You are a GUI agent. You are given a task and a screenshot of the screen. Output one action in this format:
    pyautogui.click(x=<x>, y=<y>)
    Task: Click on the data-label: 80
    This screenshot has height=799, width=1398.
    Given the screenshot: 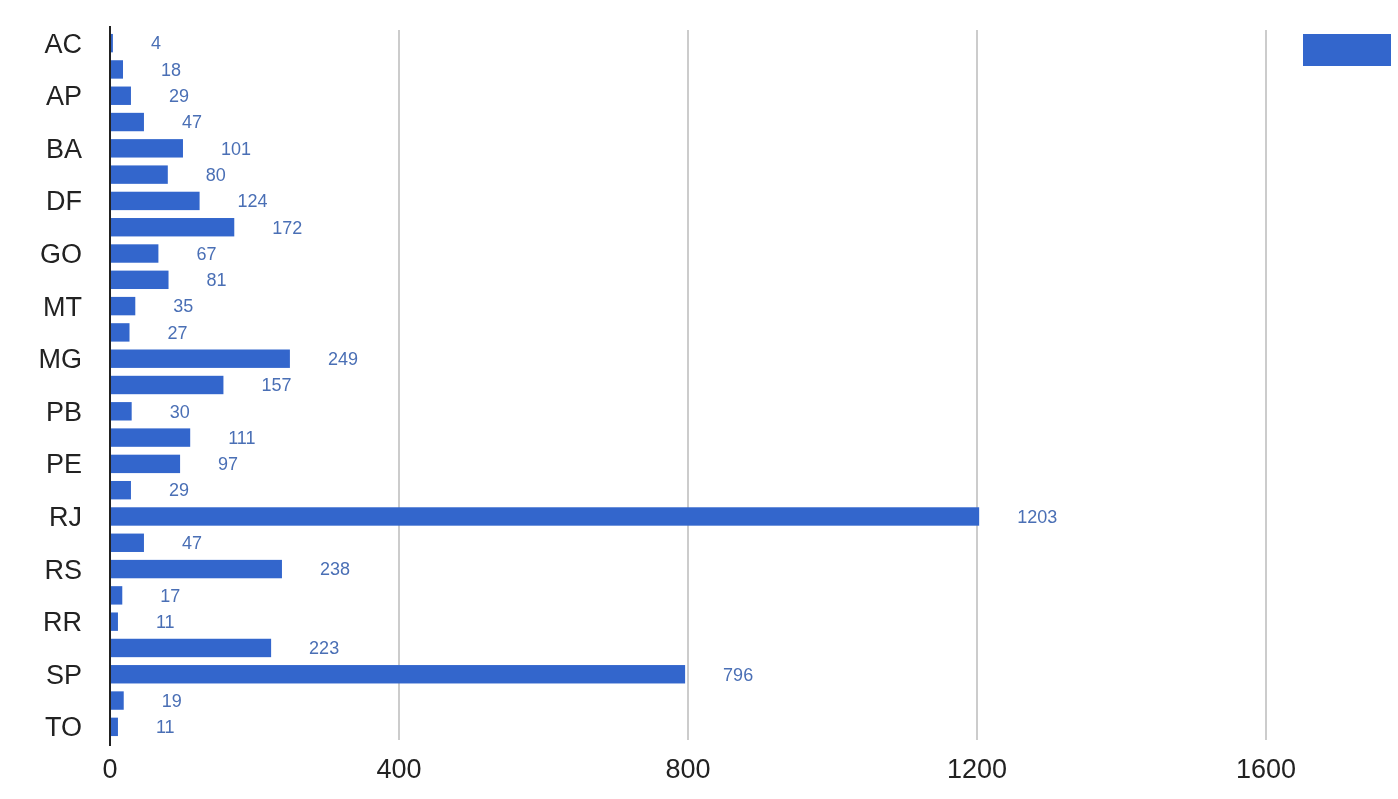 What is the action you would take?
    pyautogui.click(x=215, y=174)
    